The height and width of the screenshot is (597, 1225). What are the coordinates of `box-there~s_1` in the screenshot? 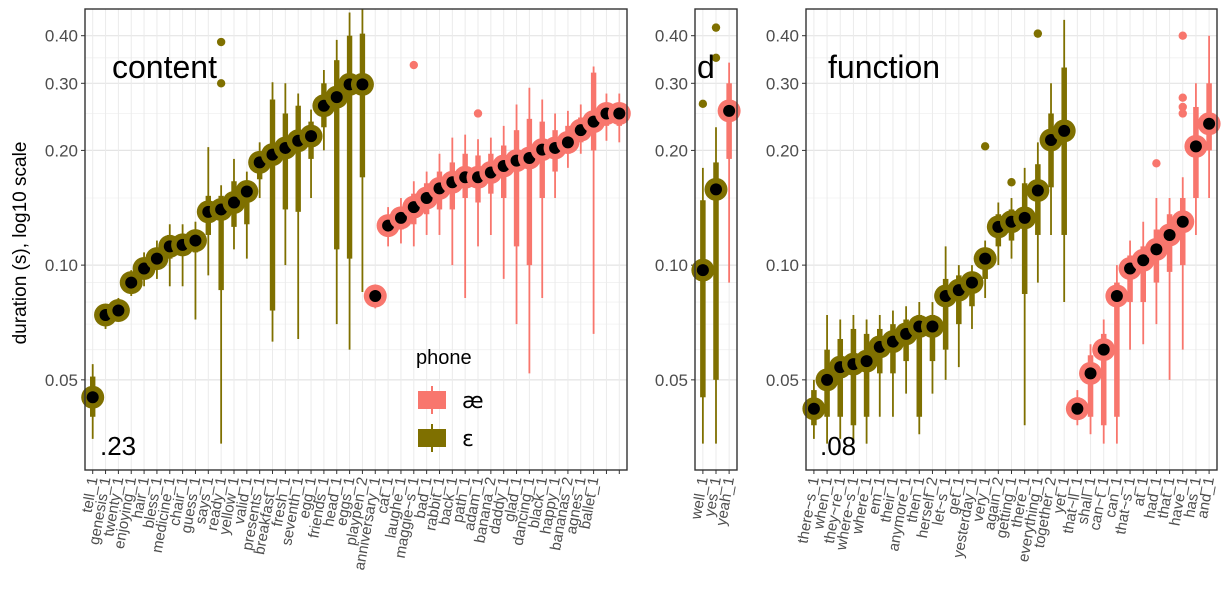 It's located at (814, 409).